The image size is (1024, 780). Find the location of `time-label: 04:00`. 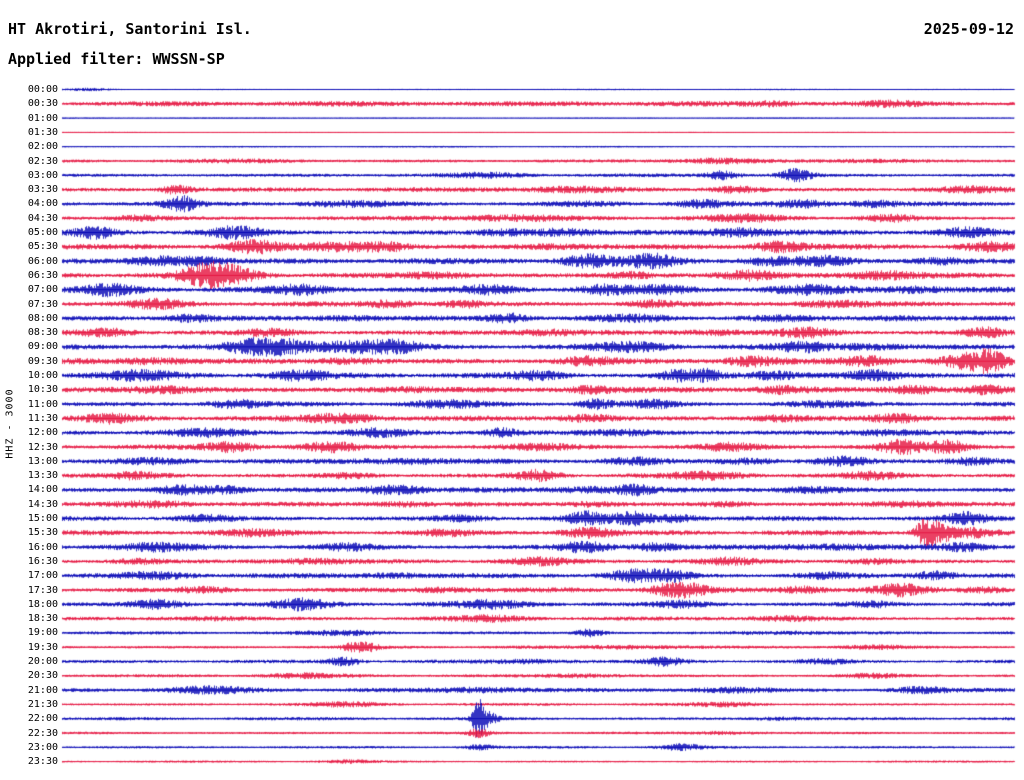

time-label: 04:00 is located at coordinates (42, 204).